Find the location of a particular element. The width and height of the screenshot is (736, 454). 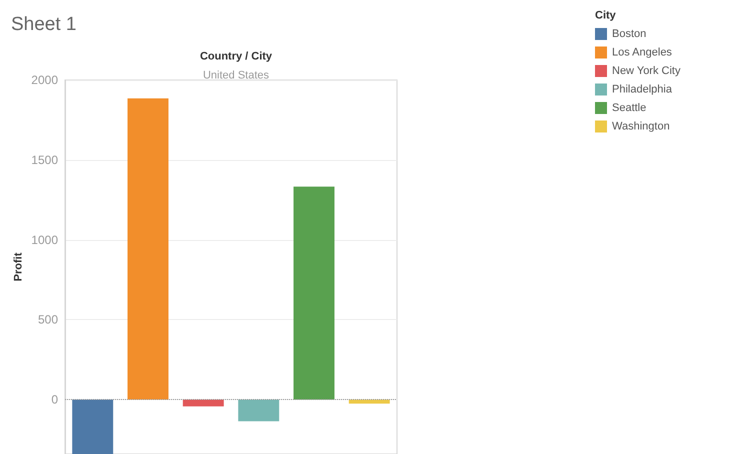

legend-label: Boston is located at coordinates (629, 34).